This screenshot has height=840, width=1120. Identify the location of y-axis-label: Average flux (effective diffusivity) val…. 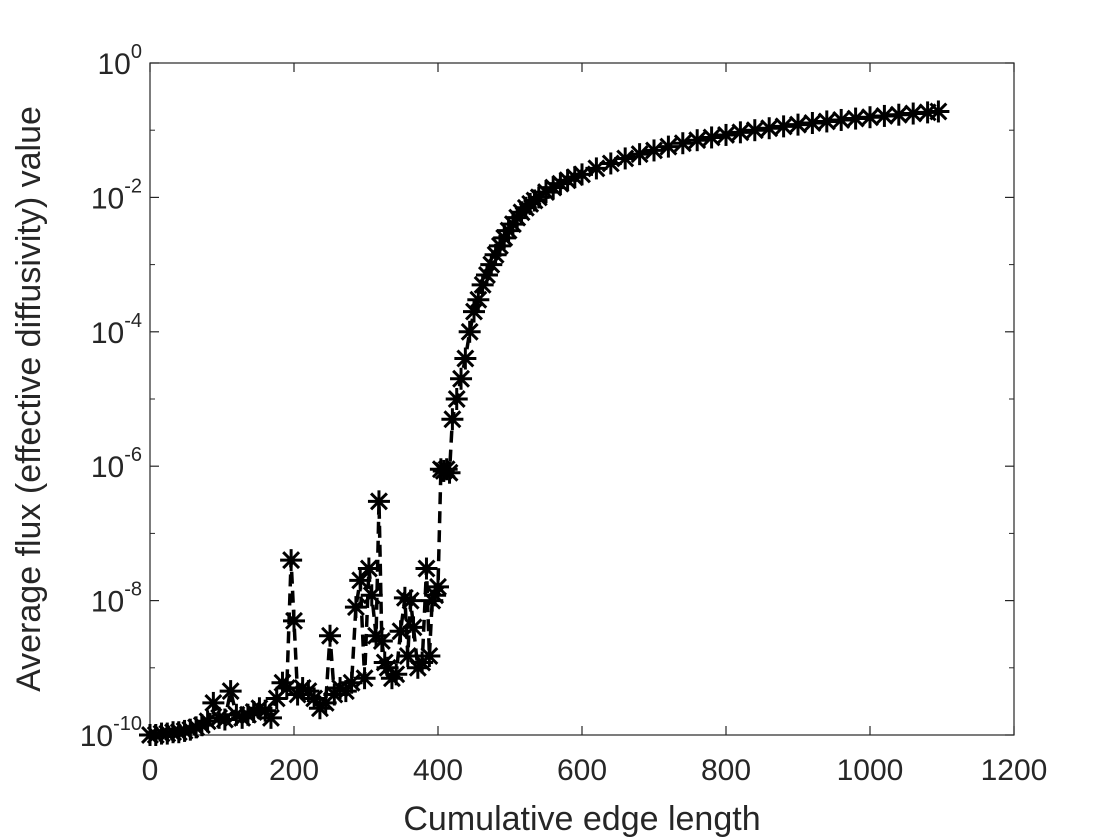
(29, 399).